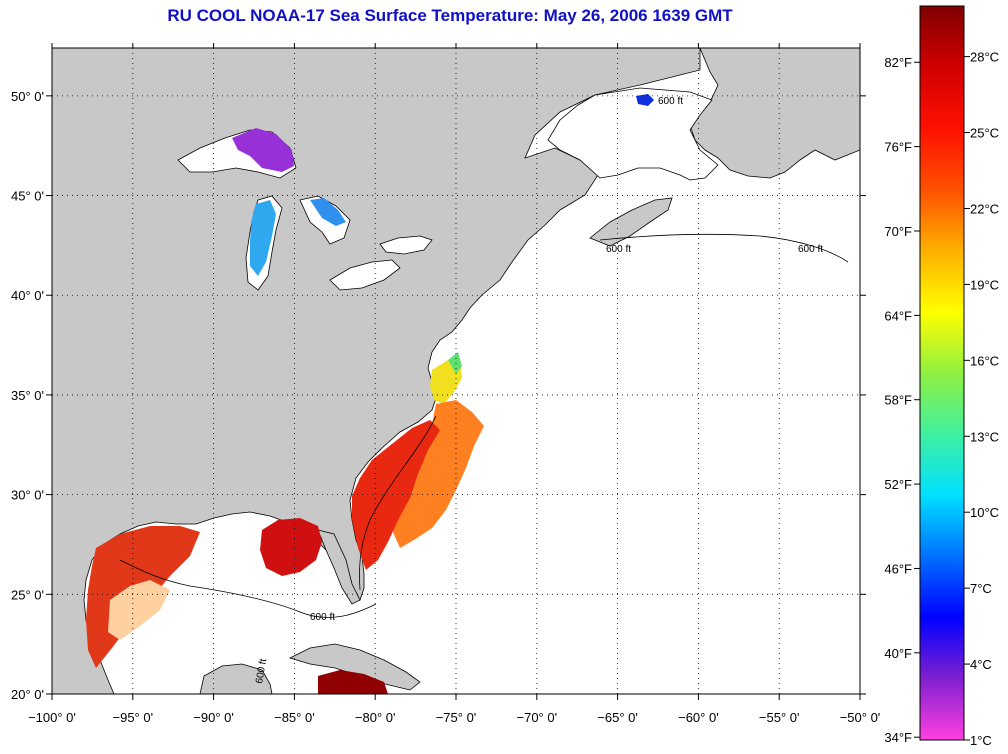 The width and height of the screenshot is (1008, 754). Describe the element at coordinates (984, 360) in the screenshot. I see `celsius-tick-label: 16°C` at that location.